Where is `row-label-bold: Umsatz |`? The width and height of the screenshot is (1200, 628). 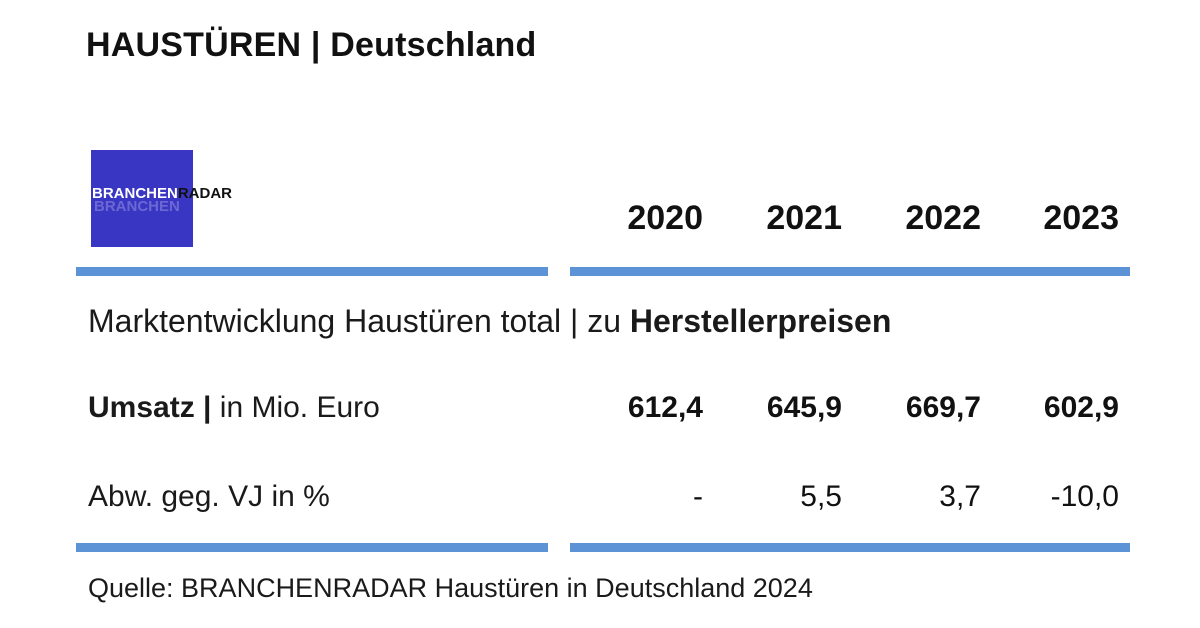
row-label-bold: Umsatz | is located at coordinates (150, 407).